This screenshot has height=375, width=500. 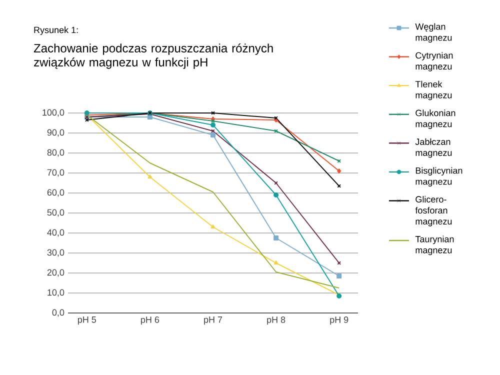 What do you see at coordinates (55, 233) in the screenshot?
I see `y-tick-label: 40,0` at bounding box center [55, 233].